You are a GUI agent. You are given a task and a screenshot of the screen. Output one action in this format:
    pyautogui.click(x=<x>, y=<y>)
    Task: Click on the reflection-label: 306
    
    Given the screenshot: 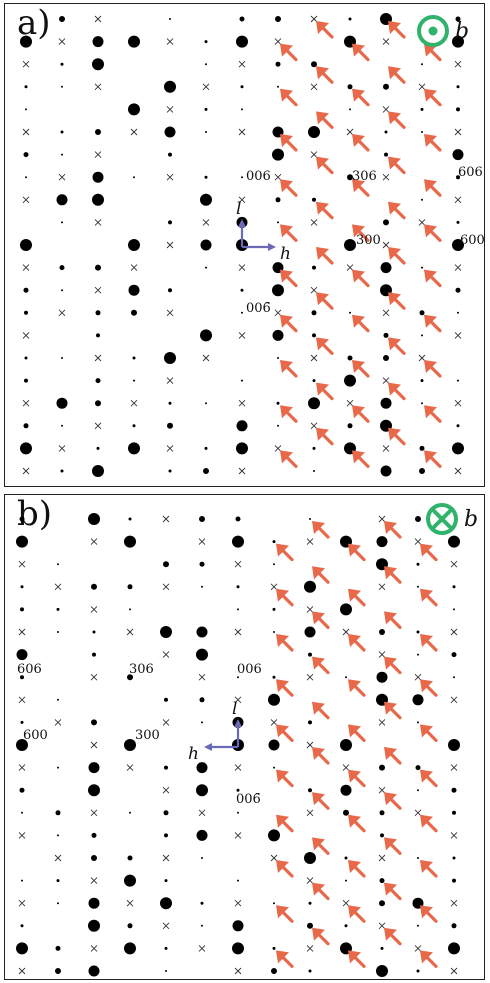 What is the action you would take?
    pyautogui.click(x=141, y=669)
    